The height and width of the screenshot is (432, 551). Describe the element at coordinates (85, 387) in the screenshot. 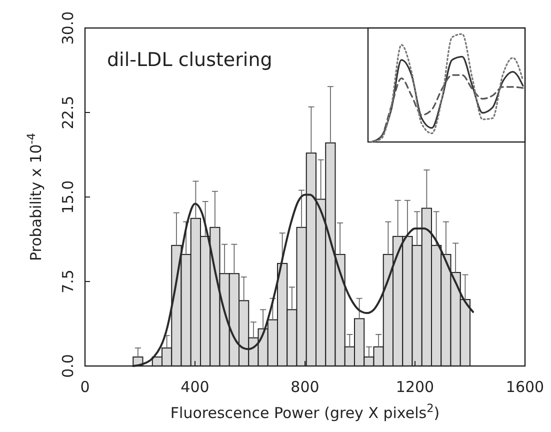

I see `x-tick-label: 0` at that location.